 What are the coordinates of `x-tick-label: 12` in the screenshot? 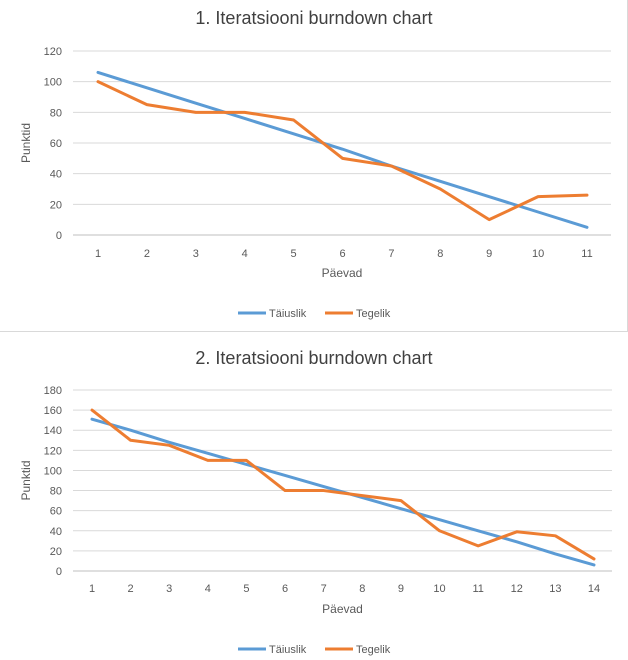 It's located at (517, 589).